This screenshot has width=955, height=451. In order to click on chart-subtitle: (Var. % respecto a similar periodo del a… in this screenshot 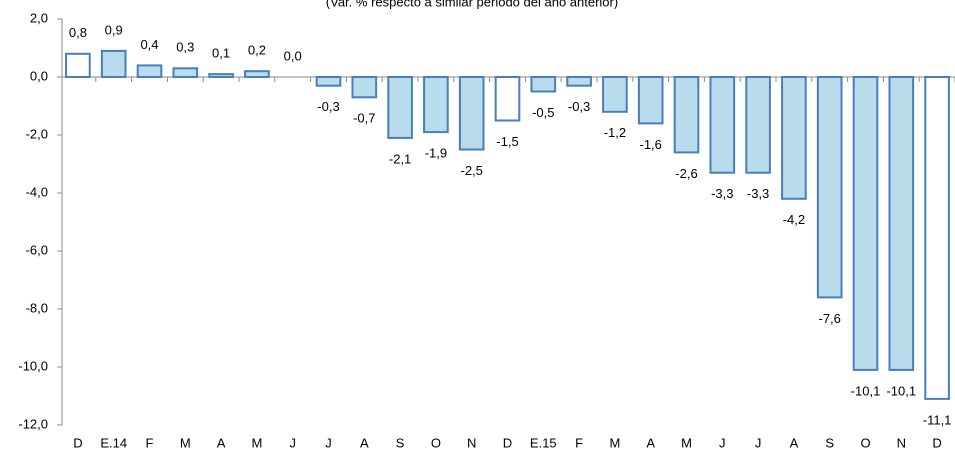, I will do `click(472, 4)`.